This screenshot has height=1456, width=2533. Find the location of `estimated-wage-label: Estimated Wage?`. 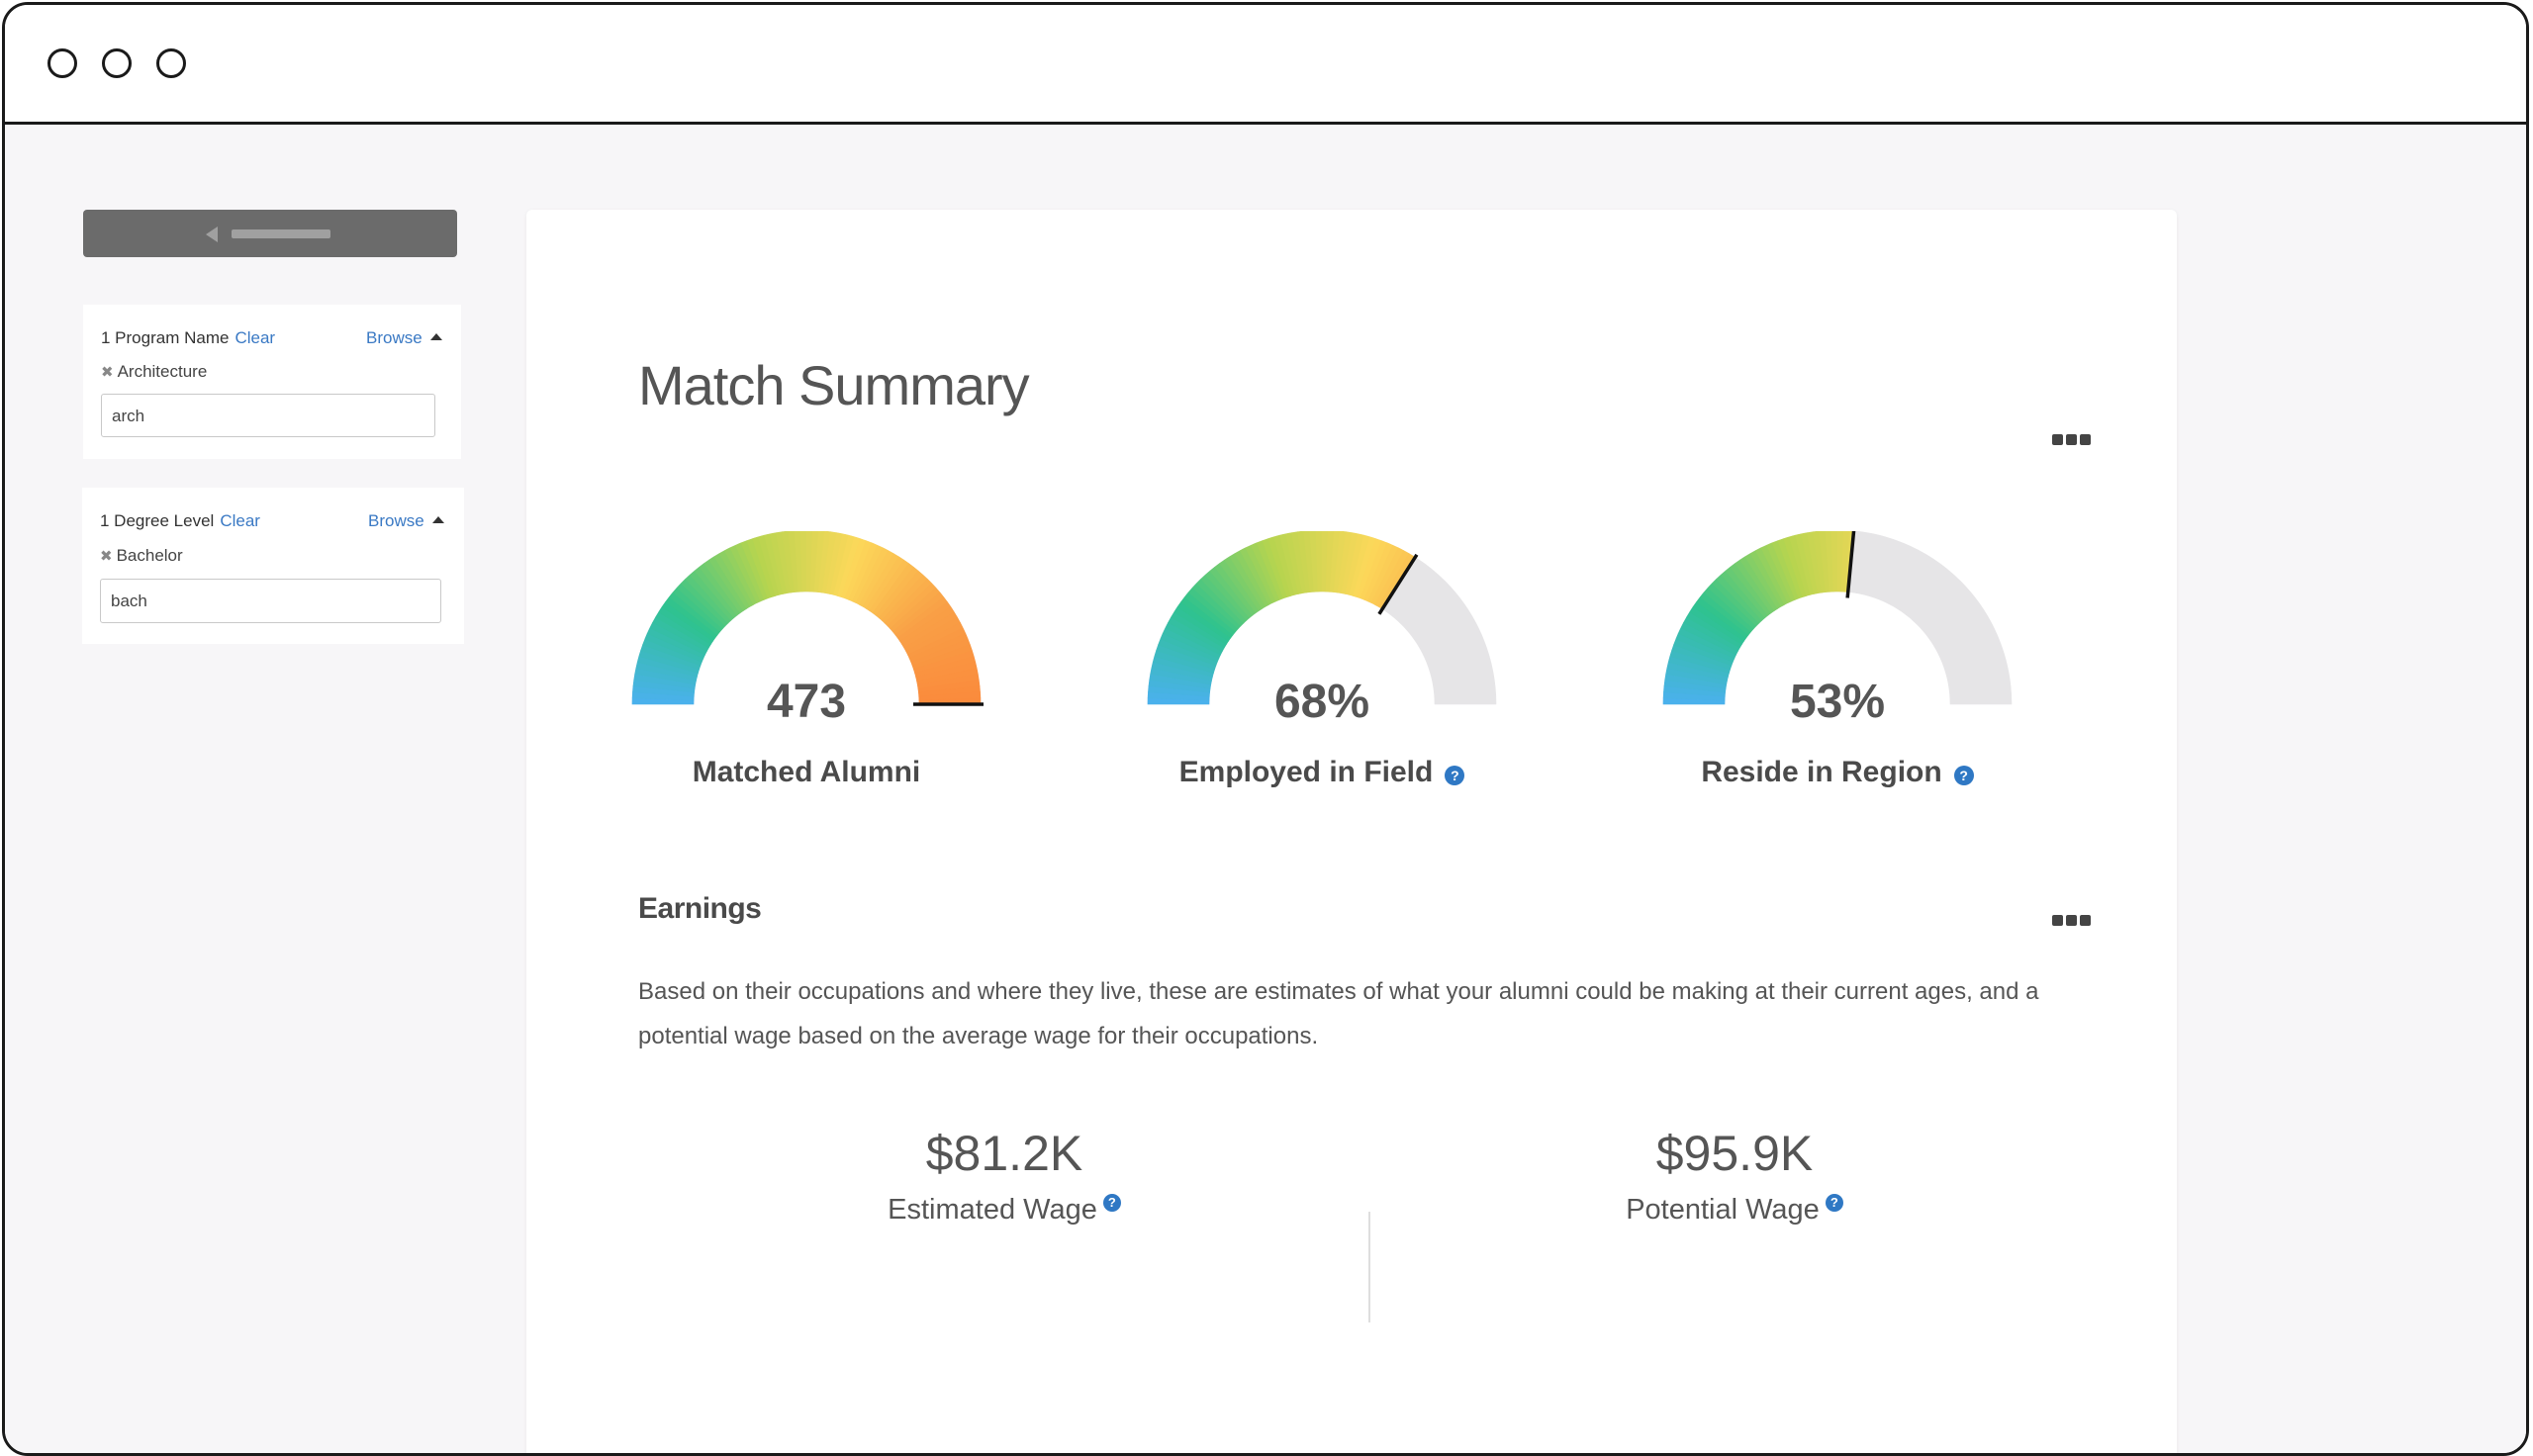

estimated-wage-label: Estimated Wage? is located at coordinates (1004, 1210).